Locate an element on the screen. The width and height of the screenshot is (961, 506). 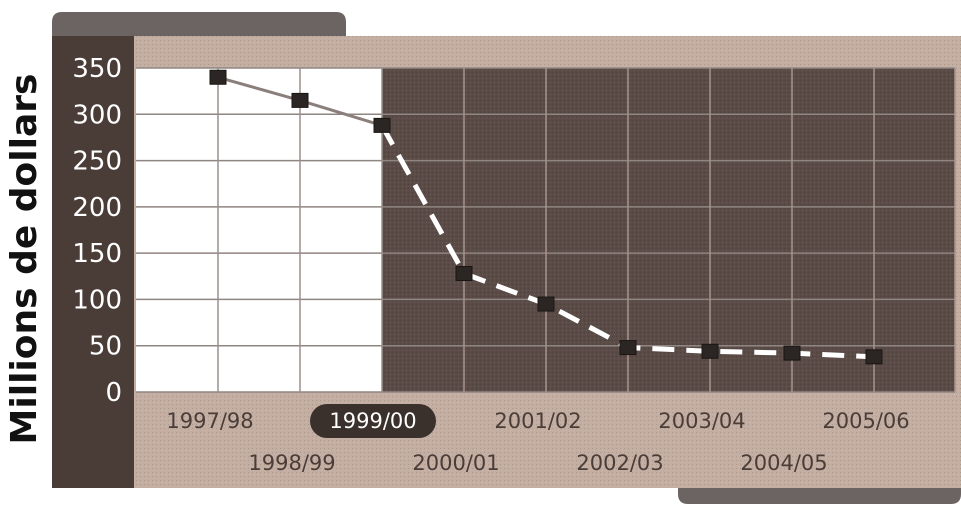
top-tab is located at coordinates (199, 25).